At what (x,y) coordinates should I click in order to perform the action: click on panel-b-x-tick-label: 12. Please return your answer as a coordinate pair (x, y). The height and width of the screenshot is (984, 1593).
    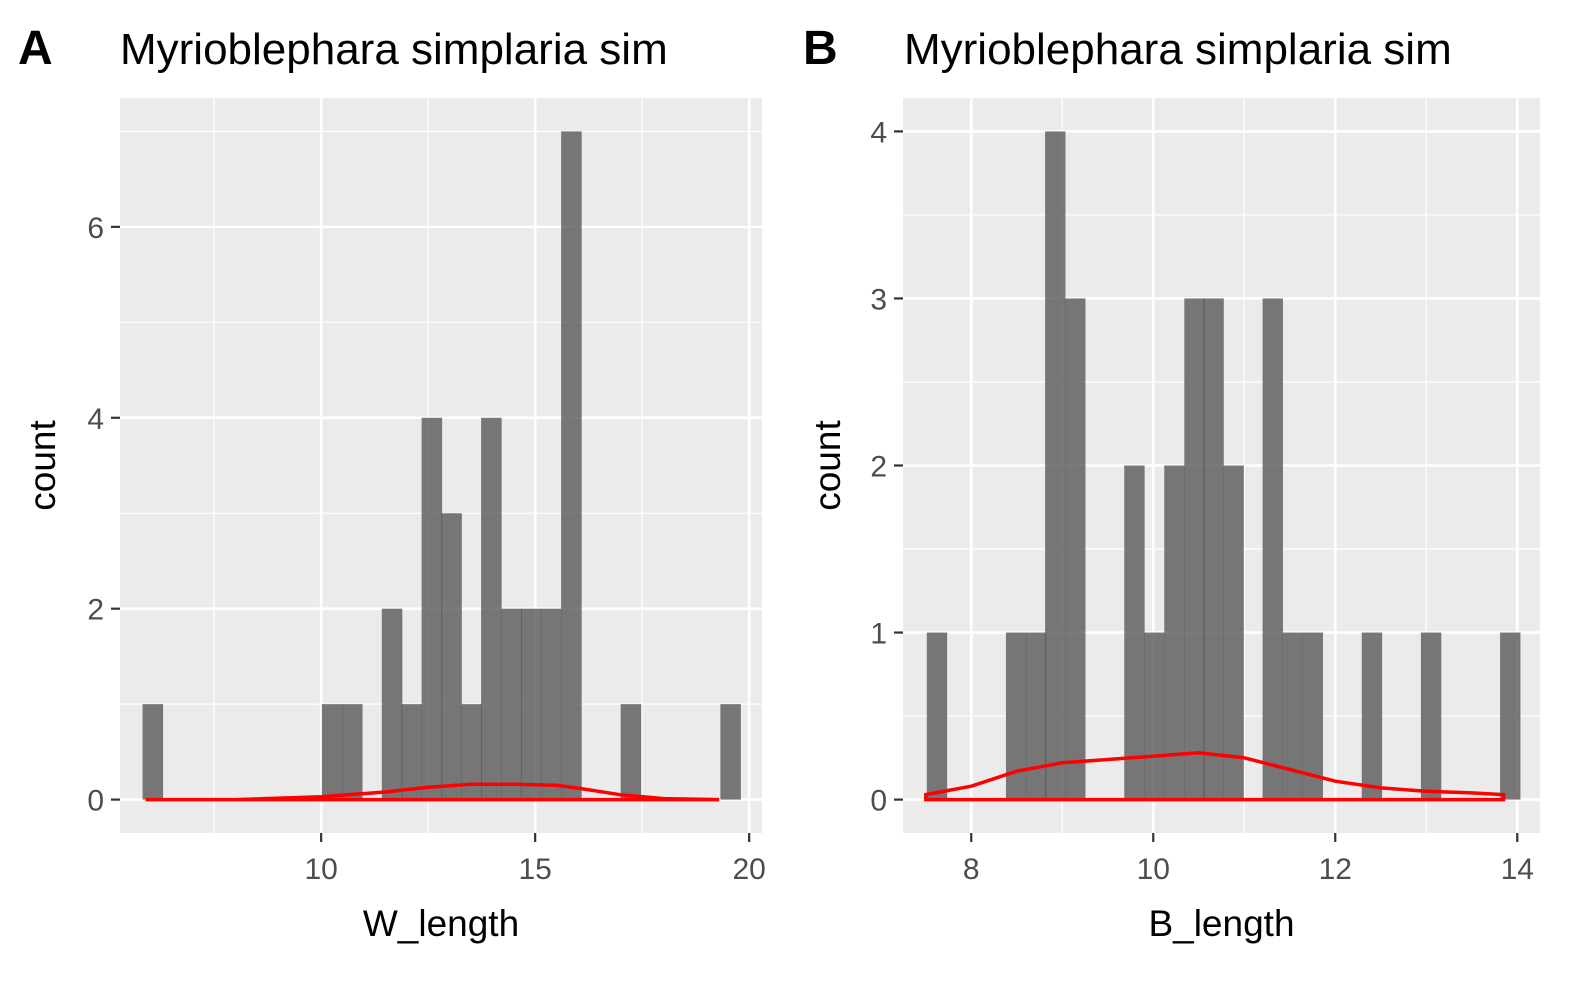
    Looking at the image, I should click on (1335, 869).